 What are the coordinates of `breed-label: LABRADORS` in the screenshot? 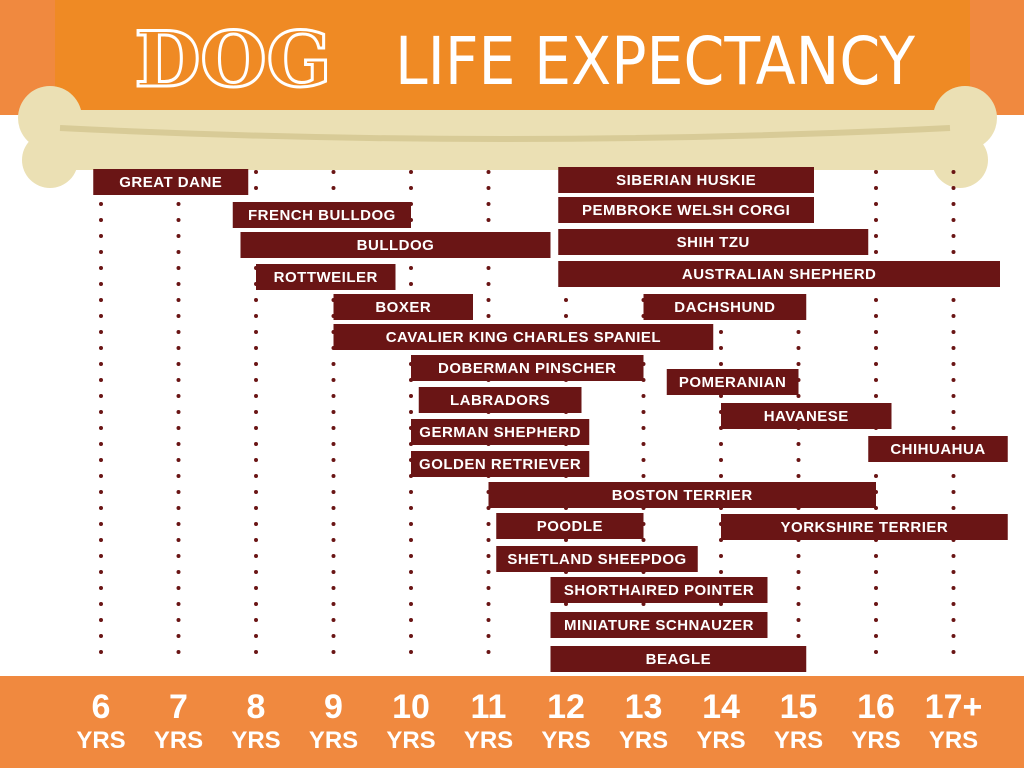 It's located at (500, 400).